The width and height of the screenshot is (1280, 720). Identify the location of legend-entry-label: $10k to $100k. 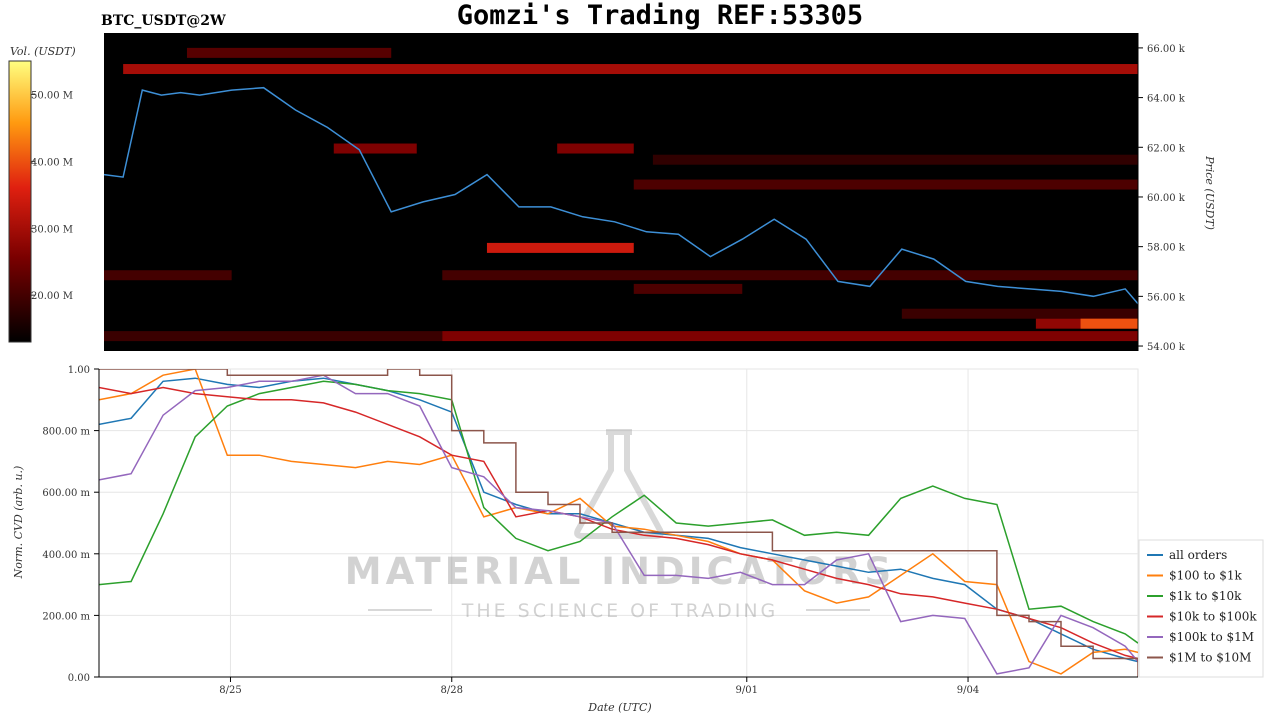
(1213, 617).